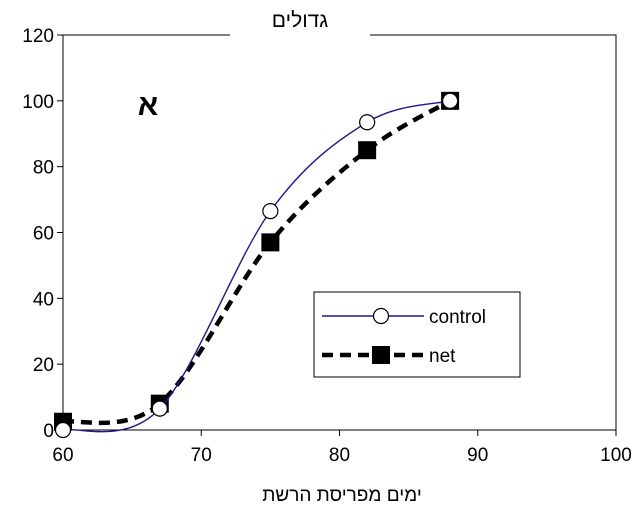 This screenshot has width=637, height=510. What do you see at coordinates (342, 495) in the screenshot?
I see `x-axis-label: ימים מפריסת הרשת` at bounding box center [342, 495].